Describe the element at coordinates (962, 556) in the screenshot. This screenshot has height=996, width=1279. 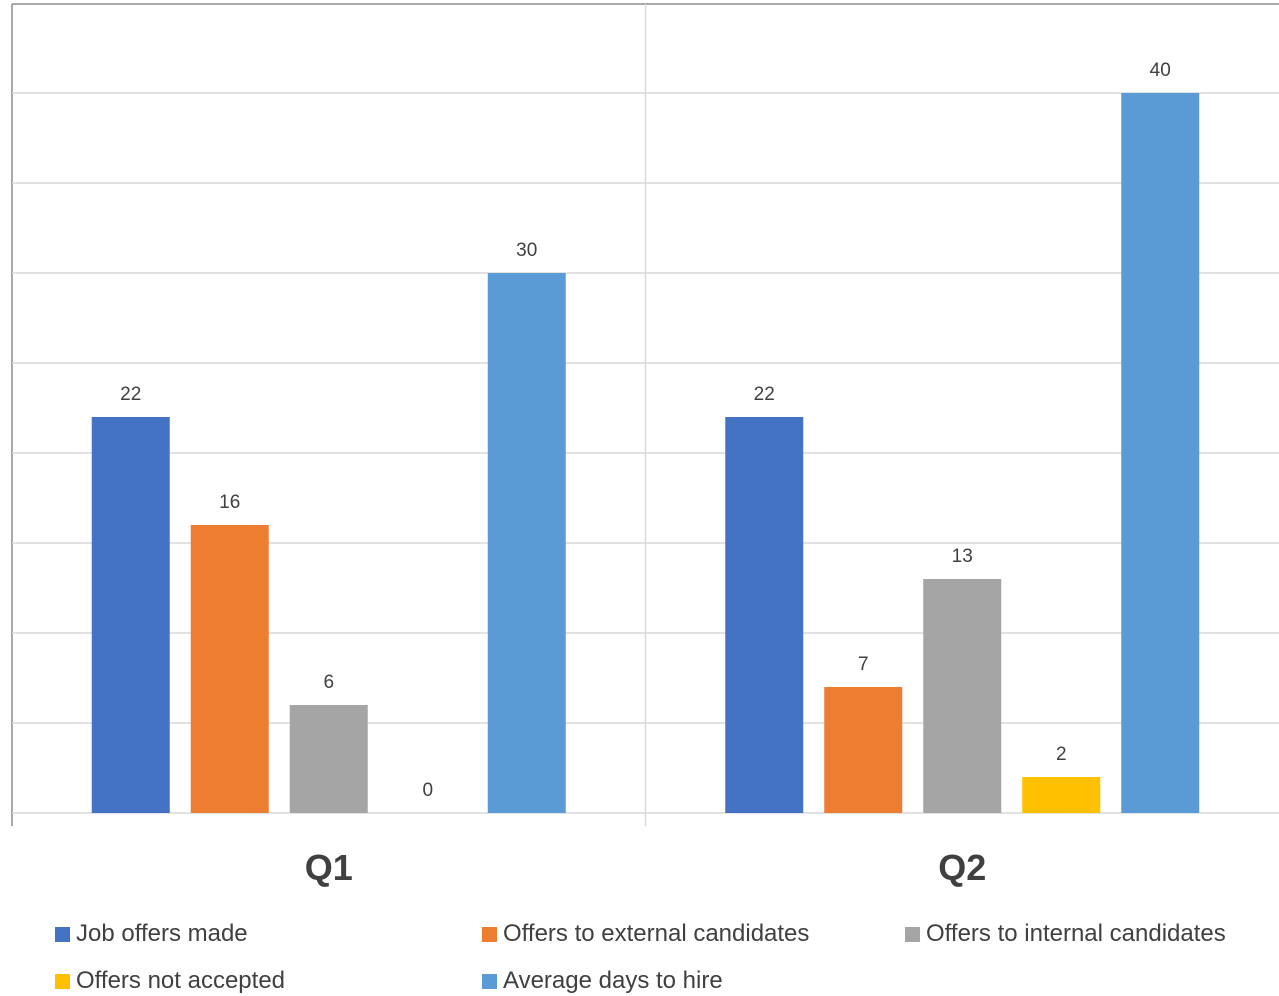
I see `data-label: 13` at that location.